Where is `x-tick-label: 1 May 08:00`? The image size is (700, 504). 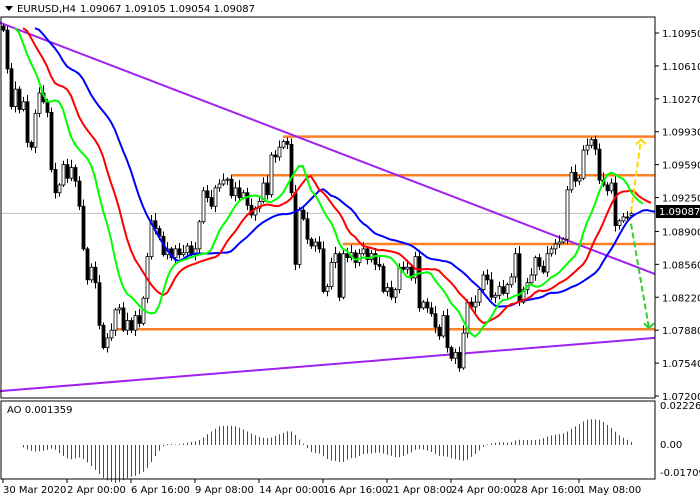
x-tick-label: 1 May 08:00 is located at coordinates (610, 490).